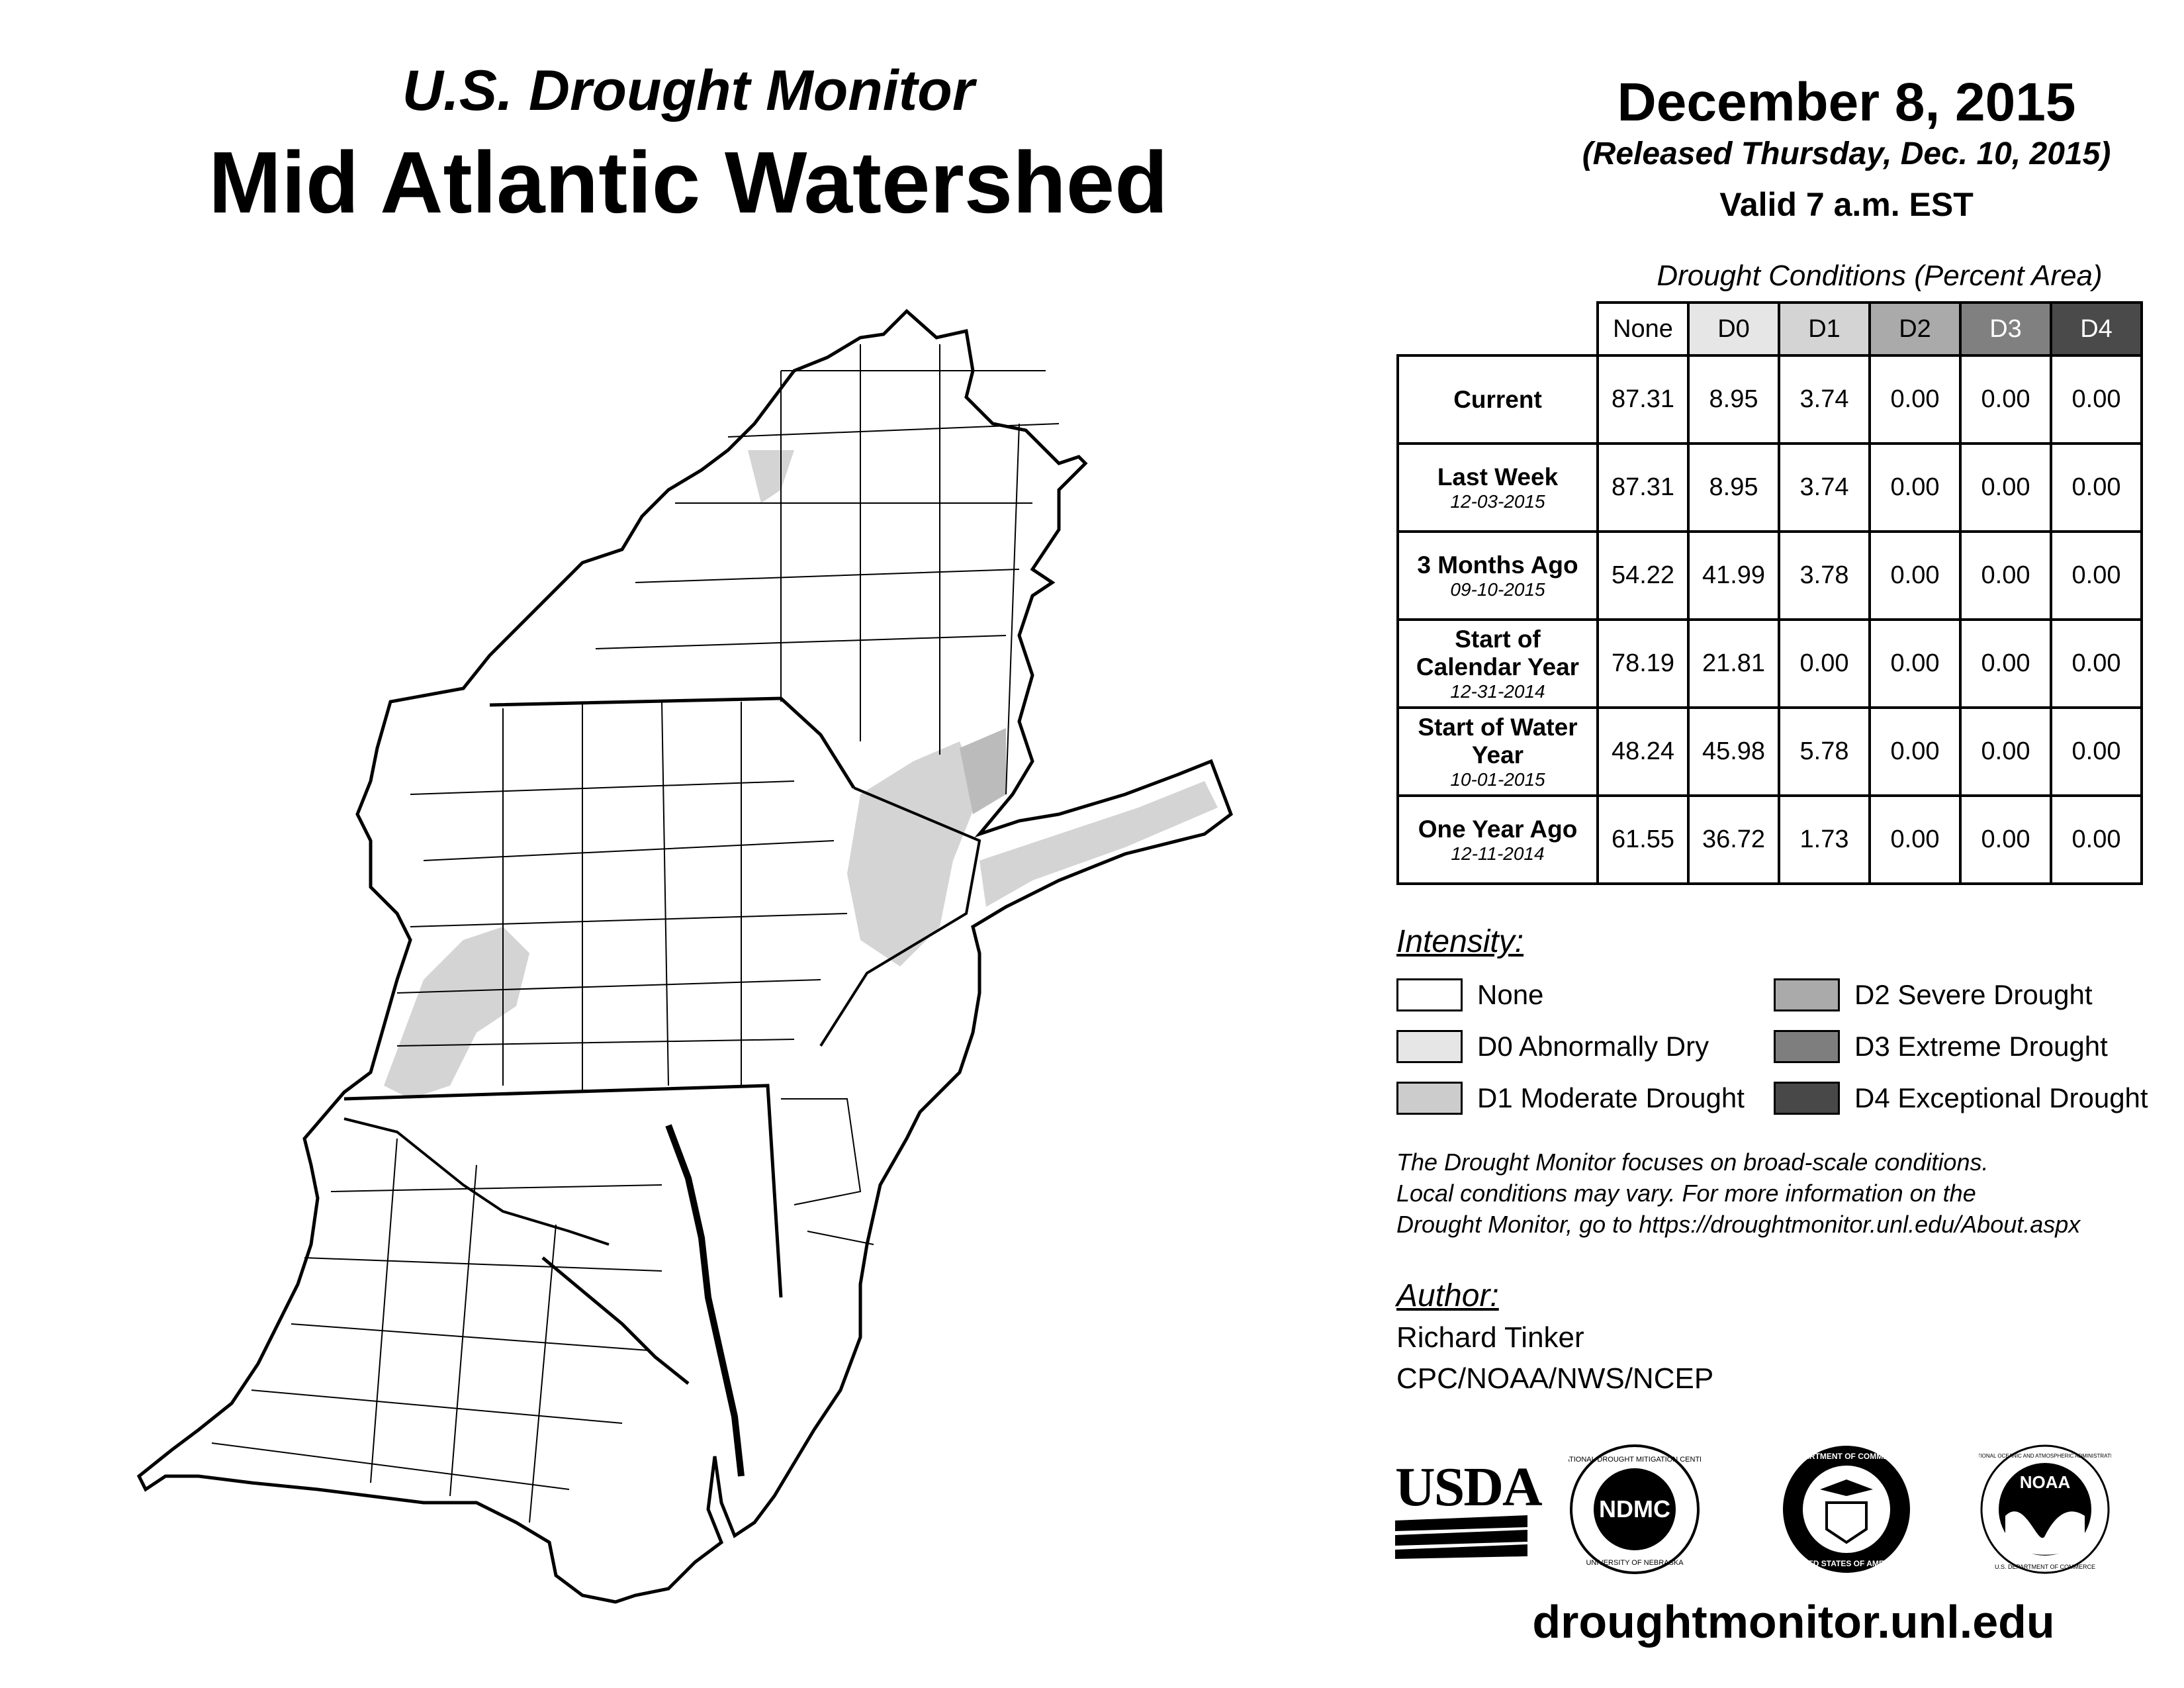 Image resolution: width=2184 pixels, height=1688 pixels. Describe the element at coordinates (1733, 487) in the screenshot. I see `cell-d0: 8.95` at that location.